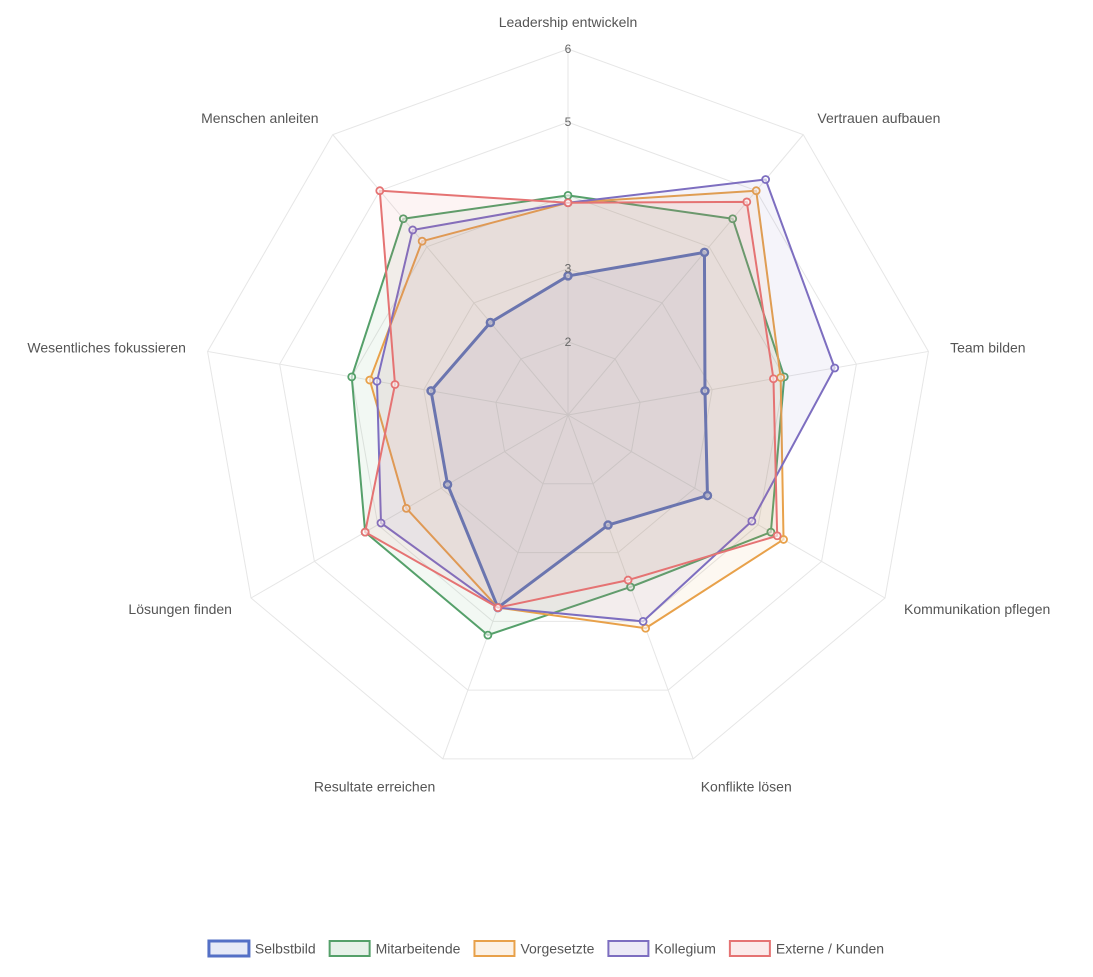 This screenshot has height=977, width=1093. What do you see at coordinates (977, 609) in the screenshot?
I see `axis-label: Kommunikation pflegen` at bounding box center [977, 609].